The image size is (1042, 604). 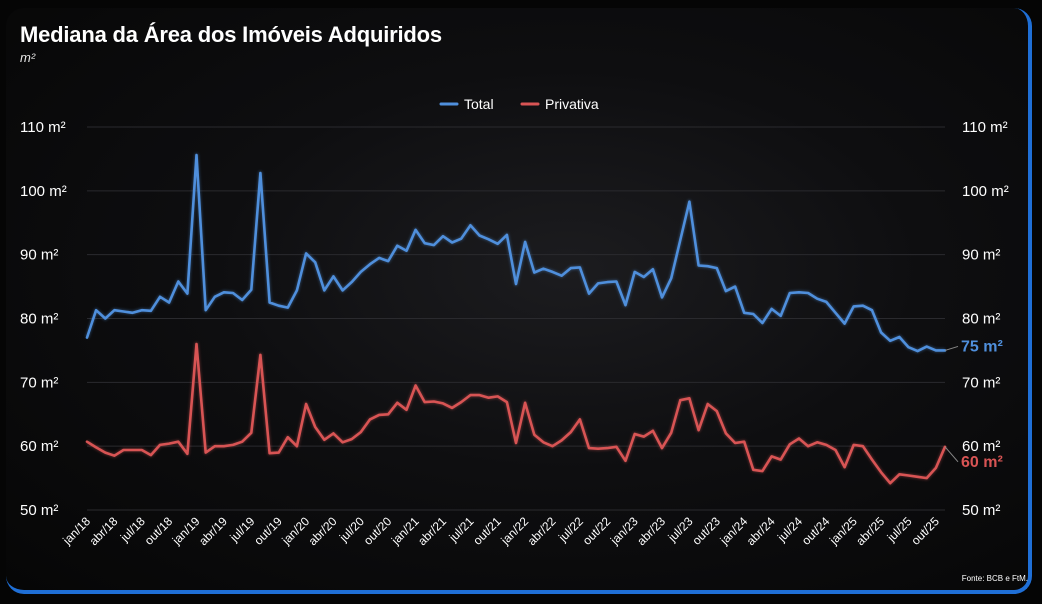 What do you see at coordinates (981, 446) in the screenshot?
I see `y-tick-label-right: 60 m²` at bounding box center [981, 446].